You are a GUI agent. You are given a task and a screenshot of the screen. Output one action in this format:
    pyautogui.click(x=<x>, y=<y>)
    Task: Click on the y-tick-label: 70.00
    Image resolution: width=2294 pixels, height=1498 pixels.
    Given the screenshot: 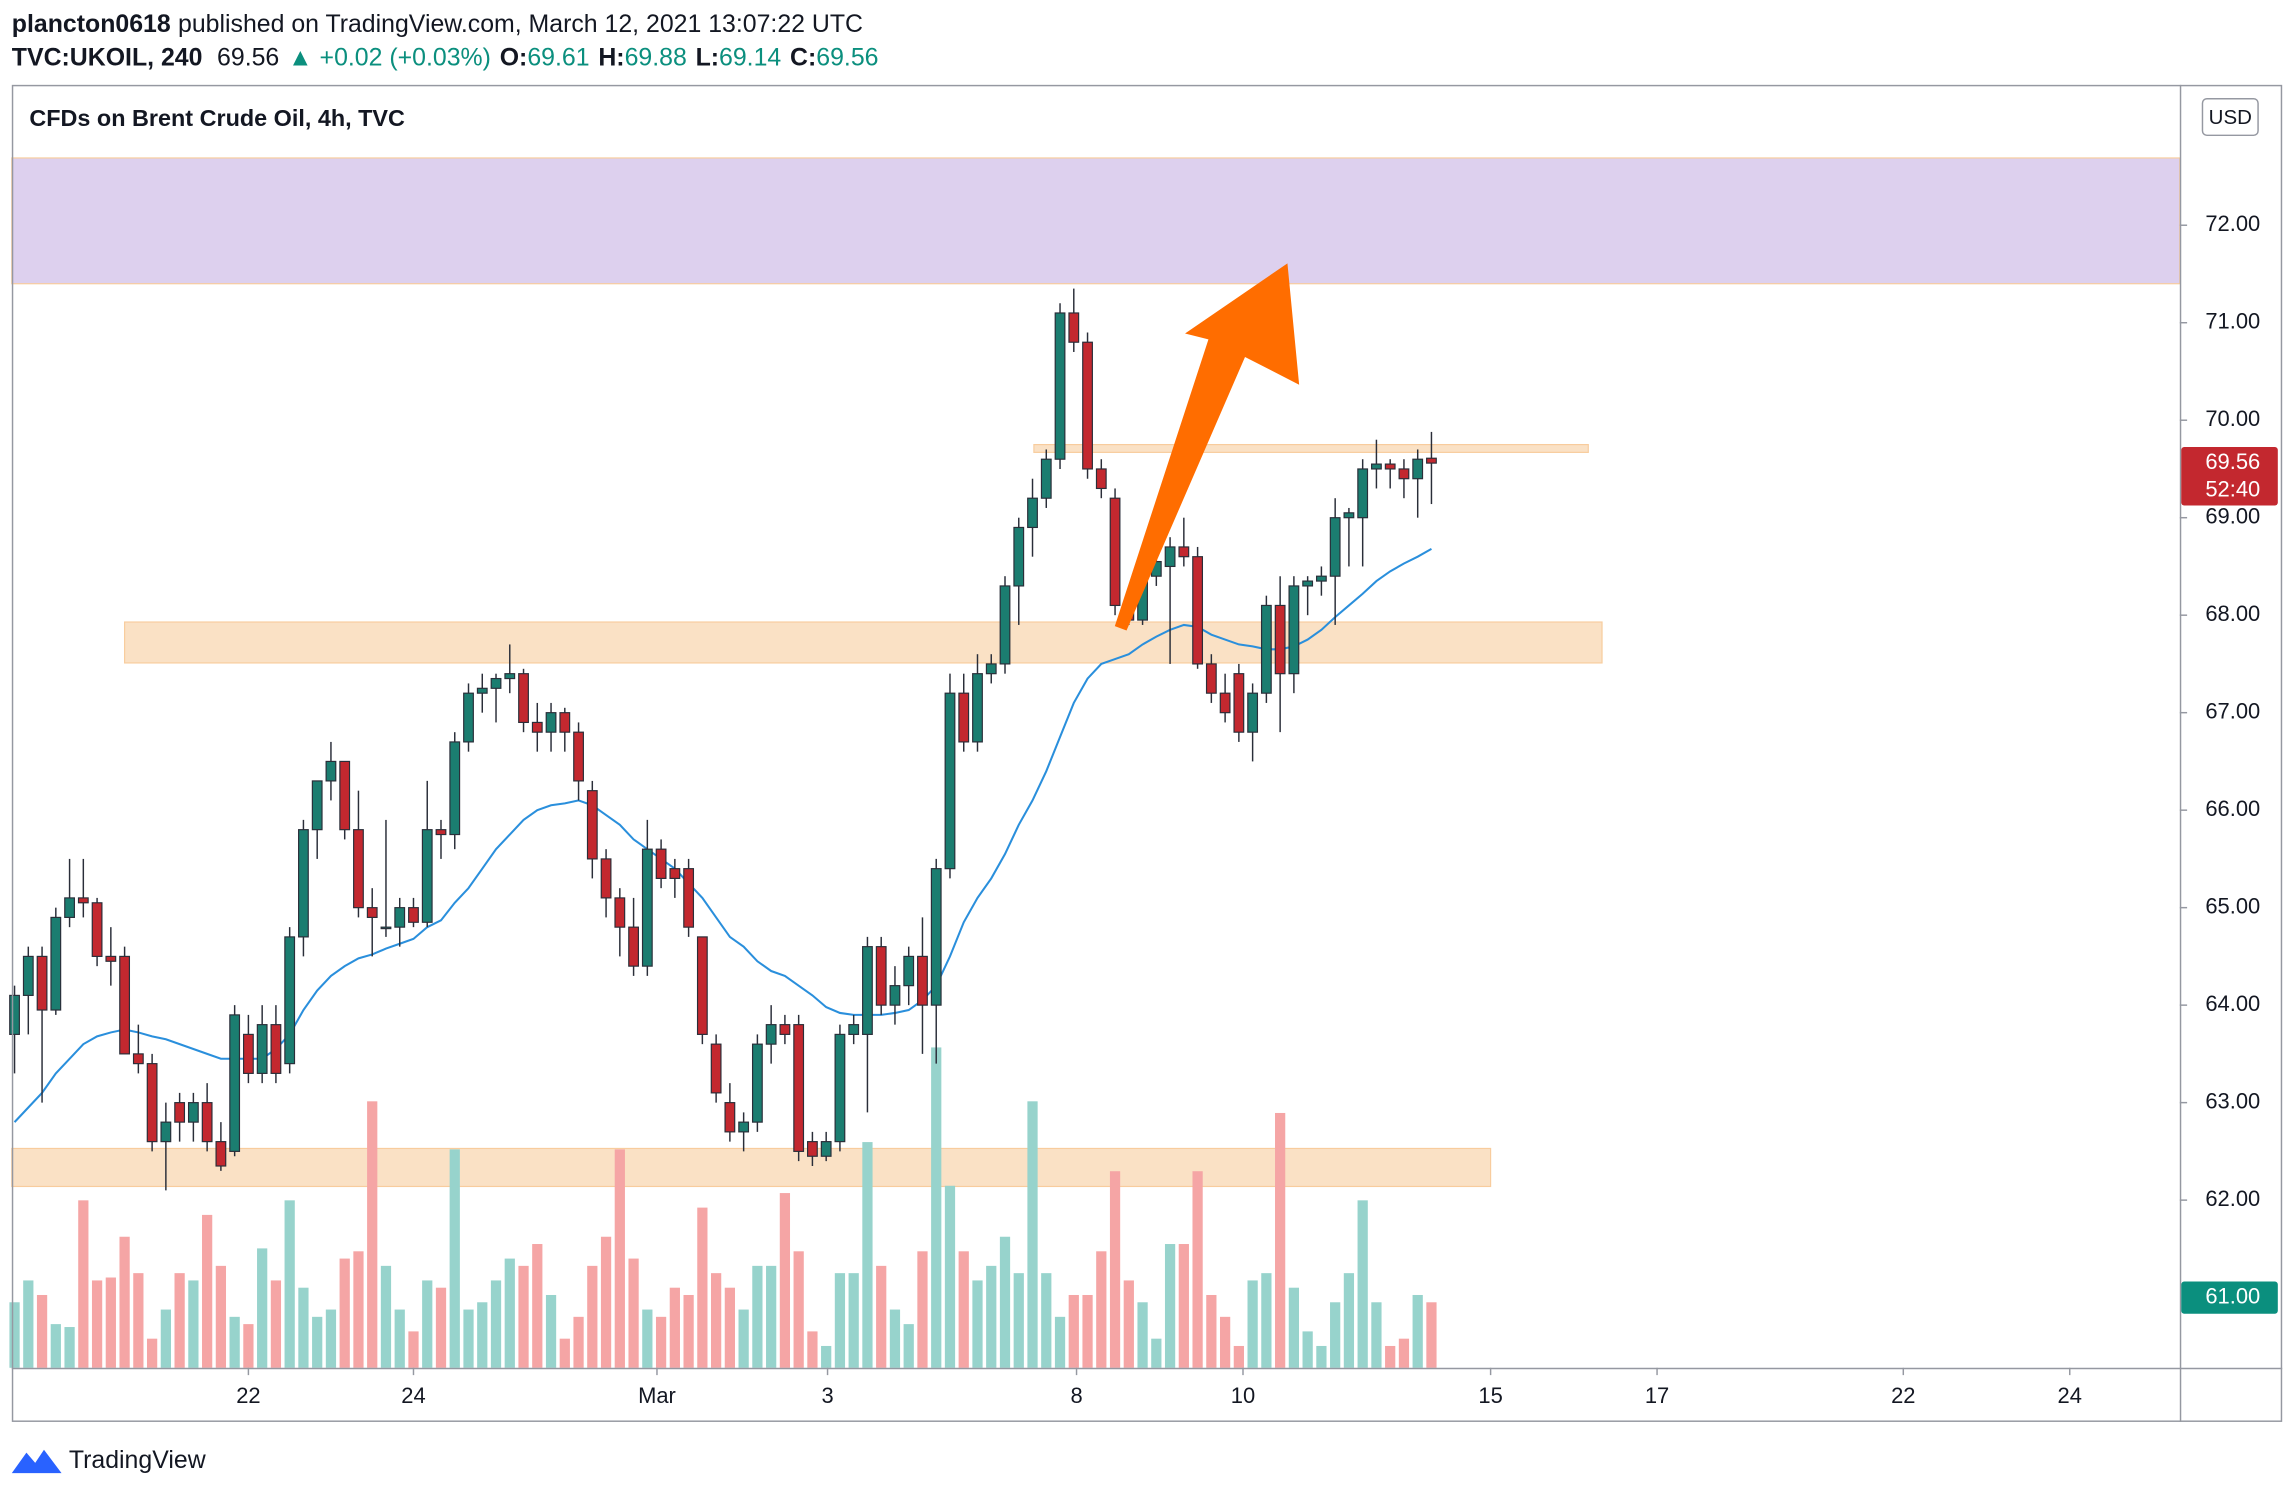 What is the action you would take?
    pyautogui.click(x=2232, y=418)
    